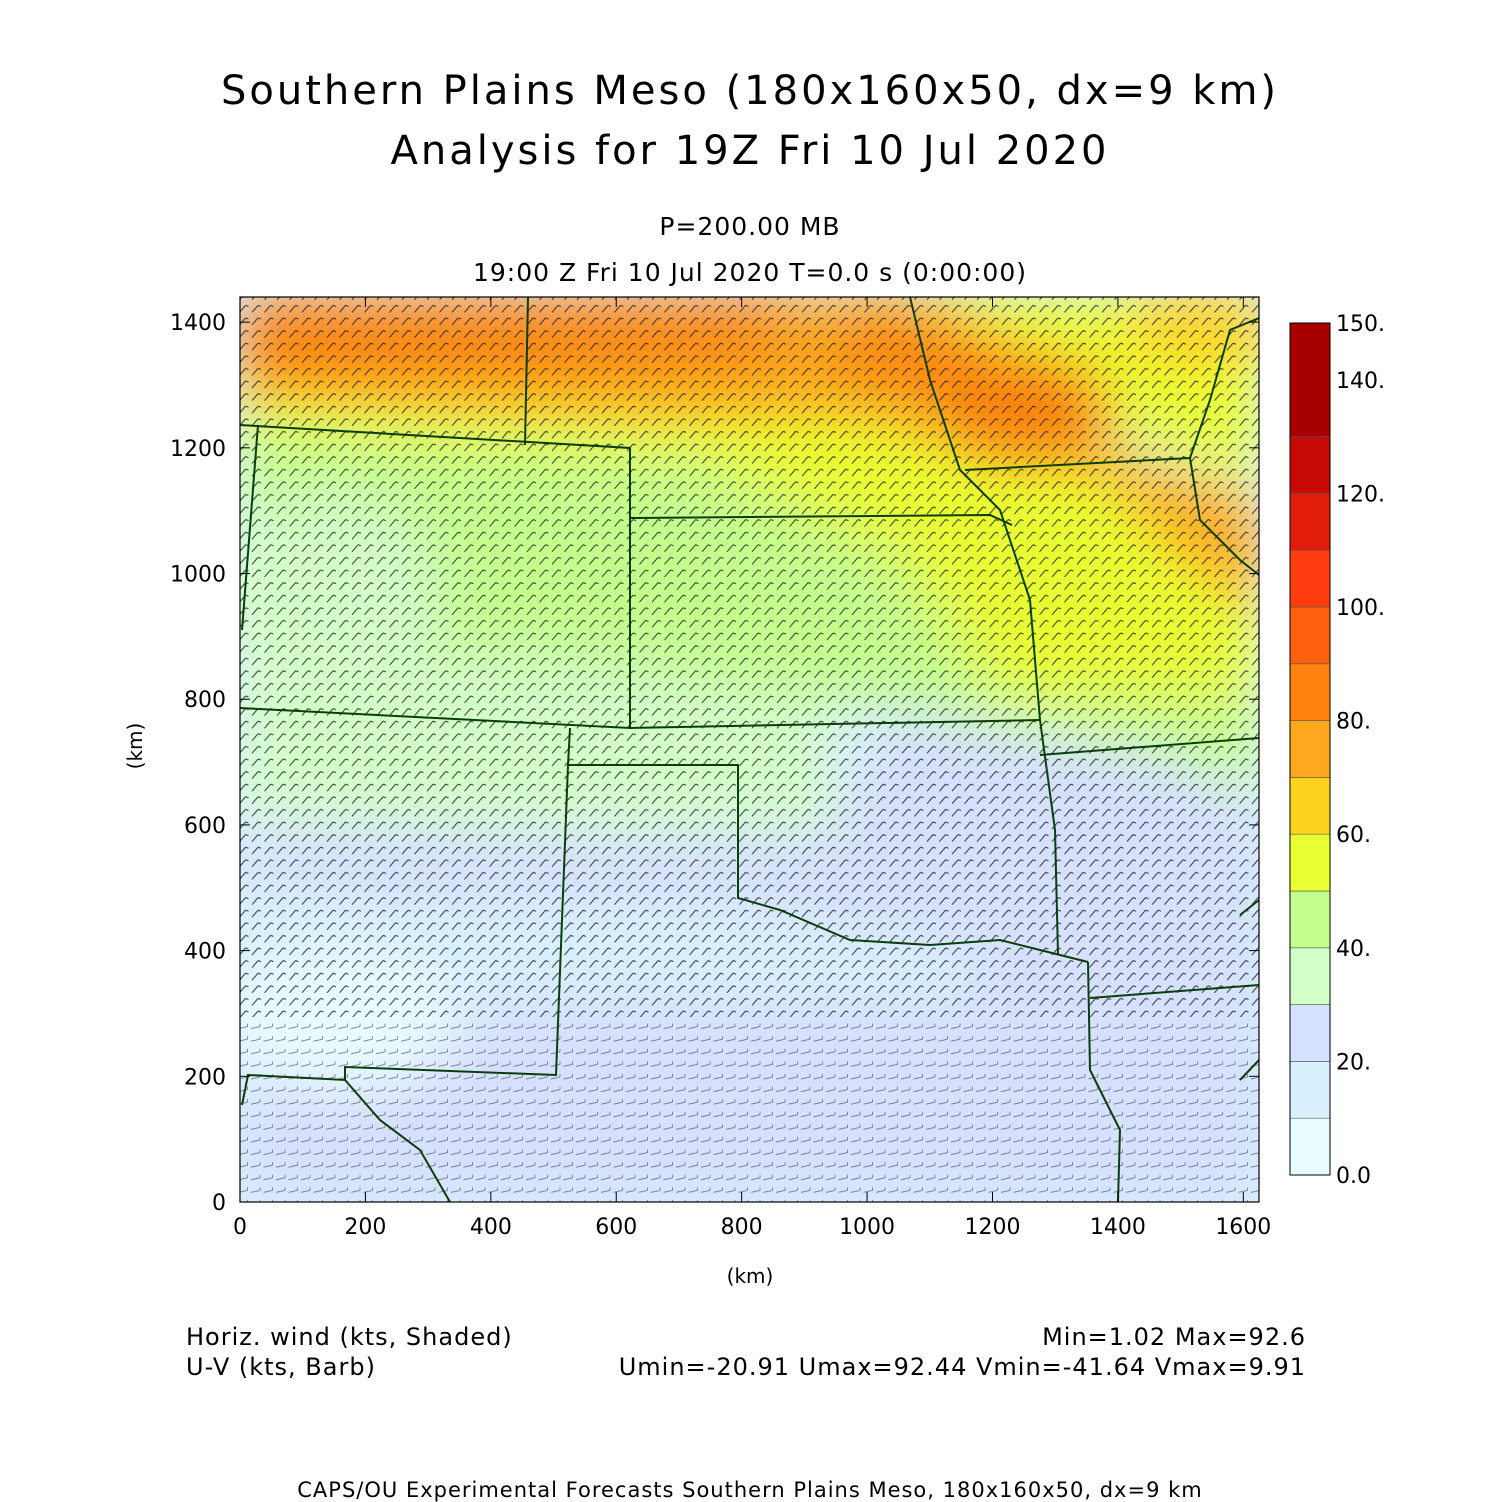 The image size is (1500, 1502). What do you see at coordinates (1118, 1227) in the screenshot?
I see `x-tick-label: 1400` at bounding box center [1118, 1227].